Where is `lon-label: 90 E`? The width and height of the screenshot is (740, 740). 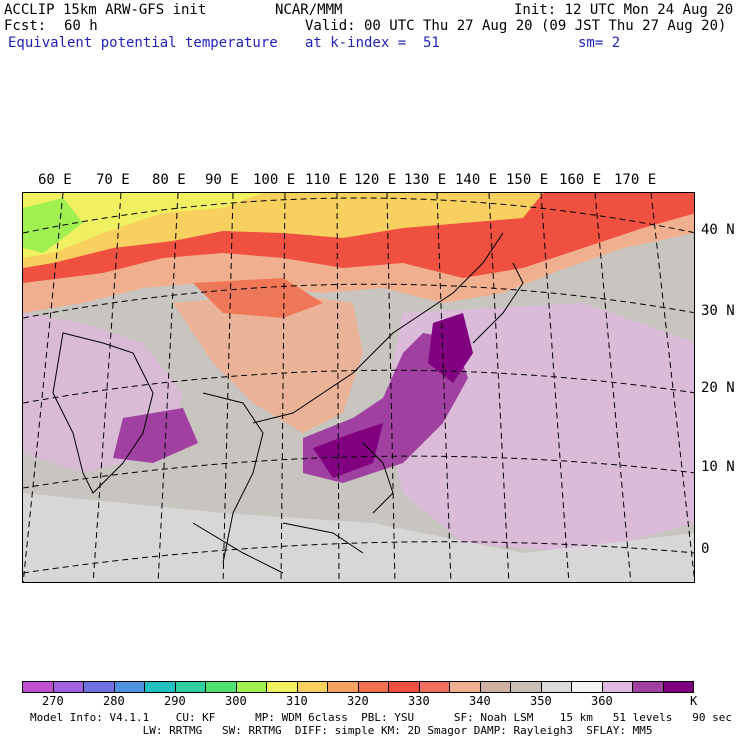 lon-label: 90 E is located at coordinates (222, 180).